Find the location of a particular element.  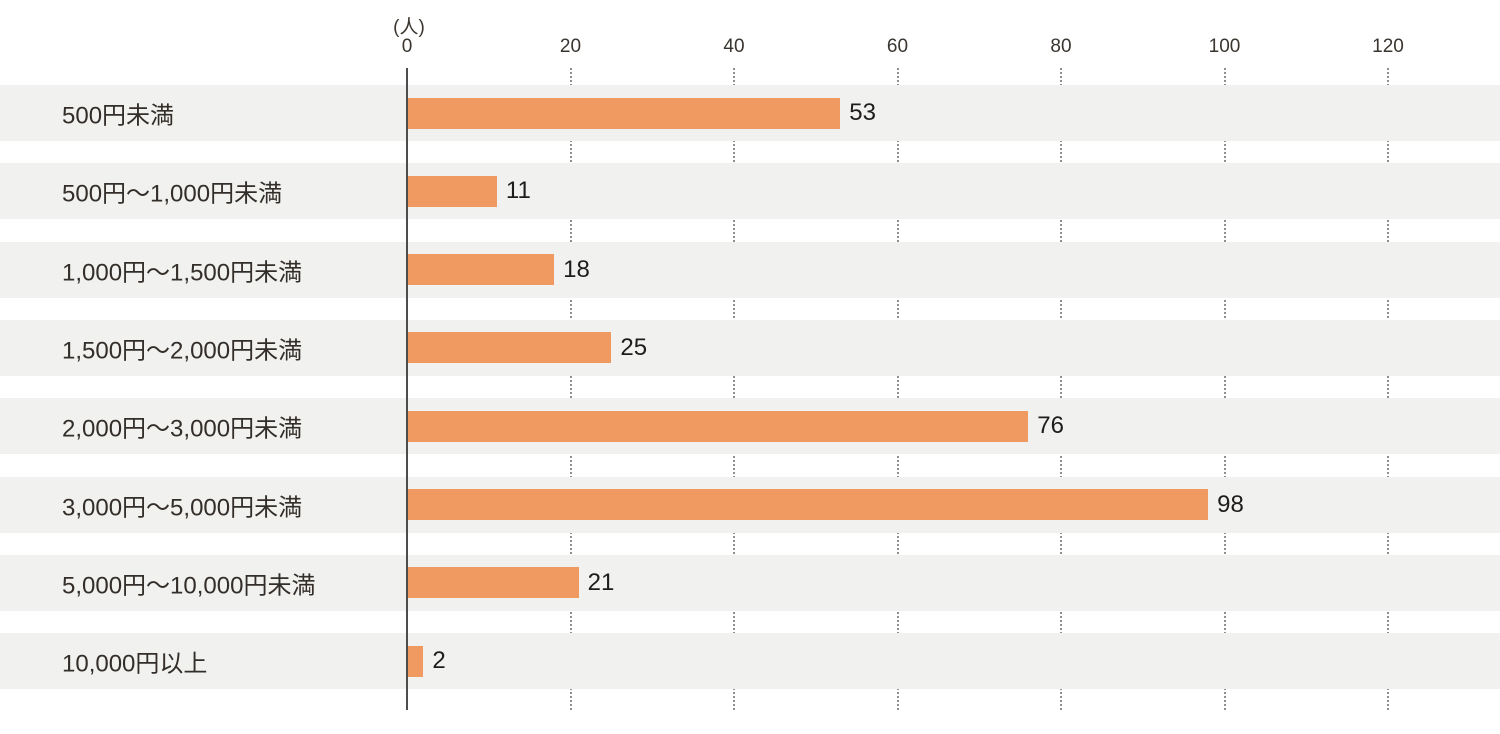

x-tick-label-120: 120 is located at coordinates (1388, 46).